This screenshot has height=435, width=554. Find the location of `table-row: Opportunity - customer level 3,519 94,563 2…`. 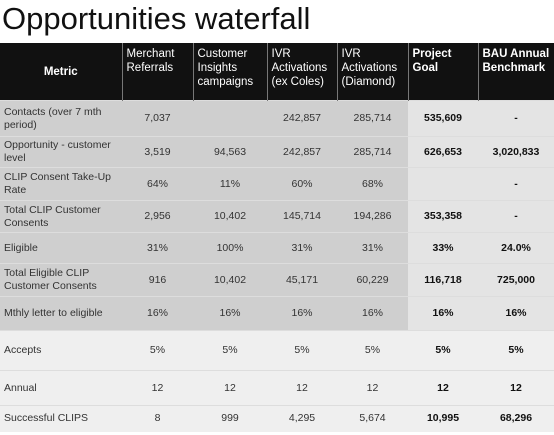

table-row: Opportunity - customer level 3,519 94,563 2… is located at coordinates (277, 152).